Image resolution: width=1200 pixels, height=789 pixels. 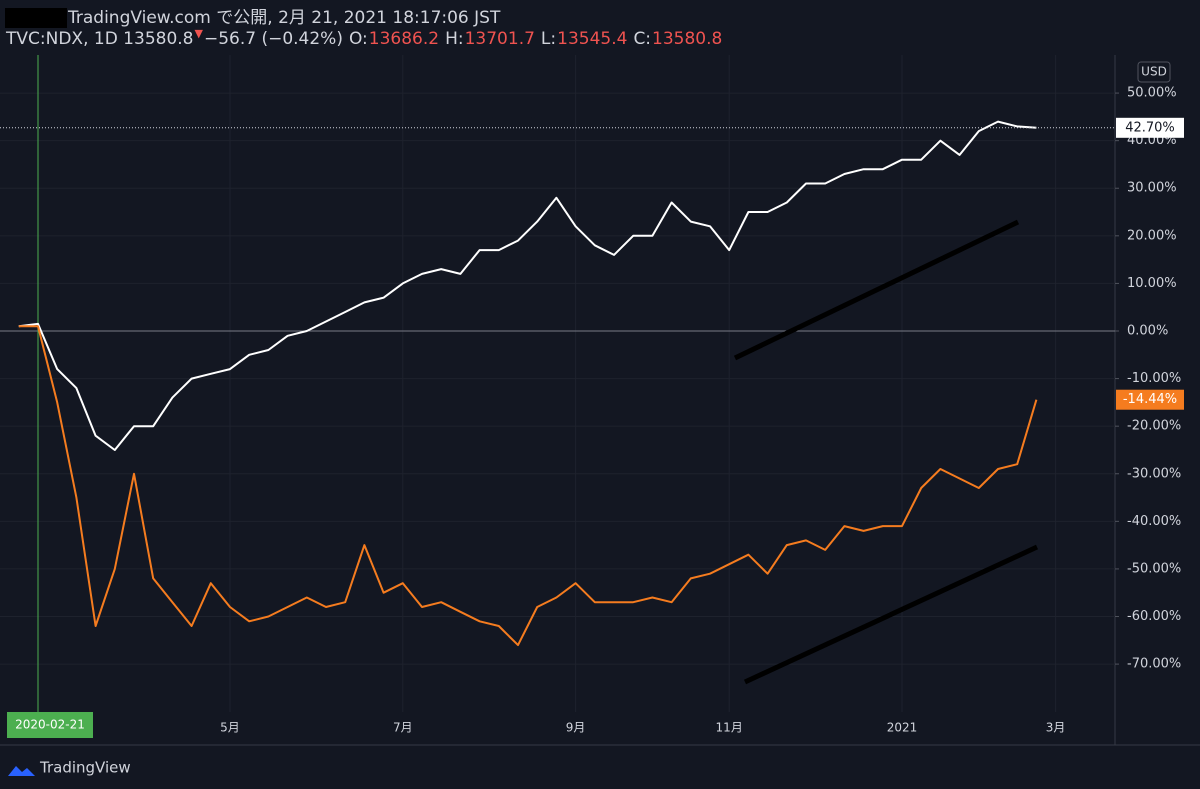 I want to click on crosshair-label: 2020-02-21, so click(x=50, y=725).